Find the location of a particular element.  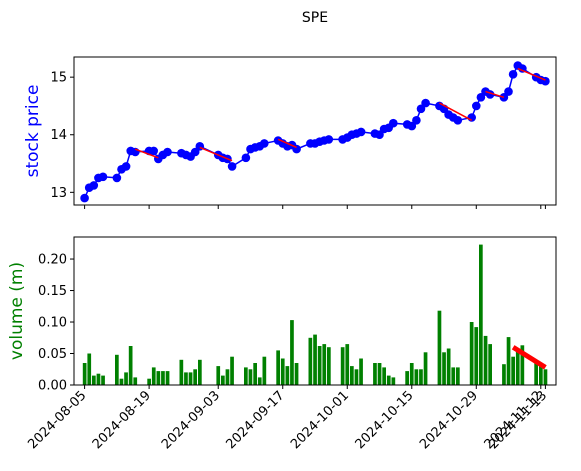

price-y-tick-label: 15 is located at coordinates (58, 78).